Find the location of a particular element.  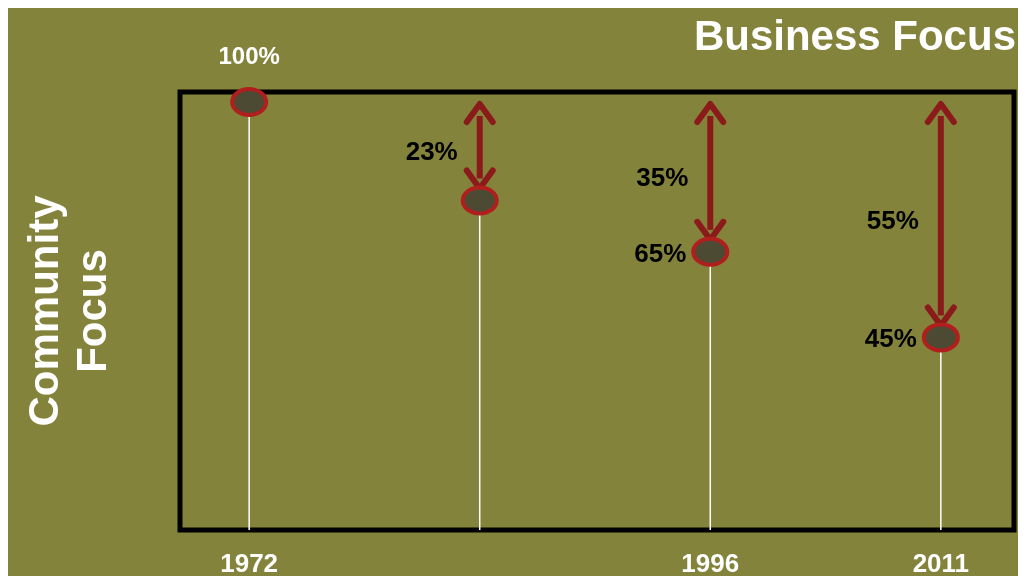

annotation: 23% is located at coordinates (431, 151).